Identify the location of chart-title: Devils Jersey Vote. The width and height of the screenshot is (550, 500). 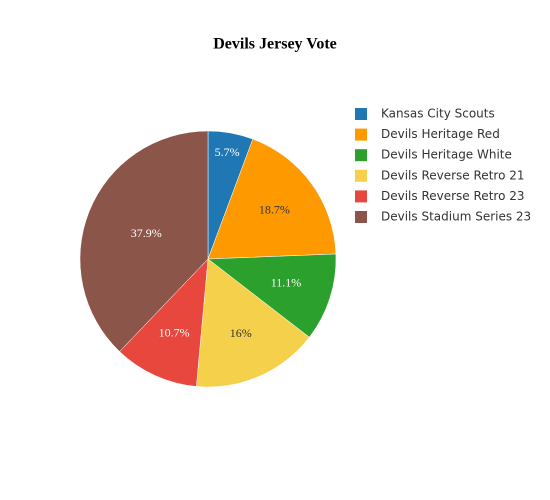
(275, 44).